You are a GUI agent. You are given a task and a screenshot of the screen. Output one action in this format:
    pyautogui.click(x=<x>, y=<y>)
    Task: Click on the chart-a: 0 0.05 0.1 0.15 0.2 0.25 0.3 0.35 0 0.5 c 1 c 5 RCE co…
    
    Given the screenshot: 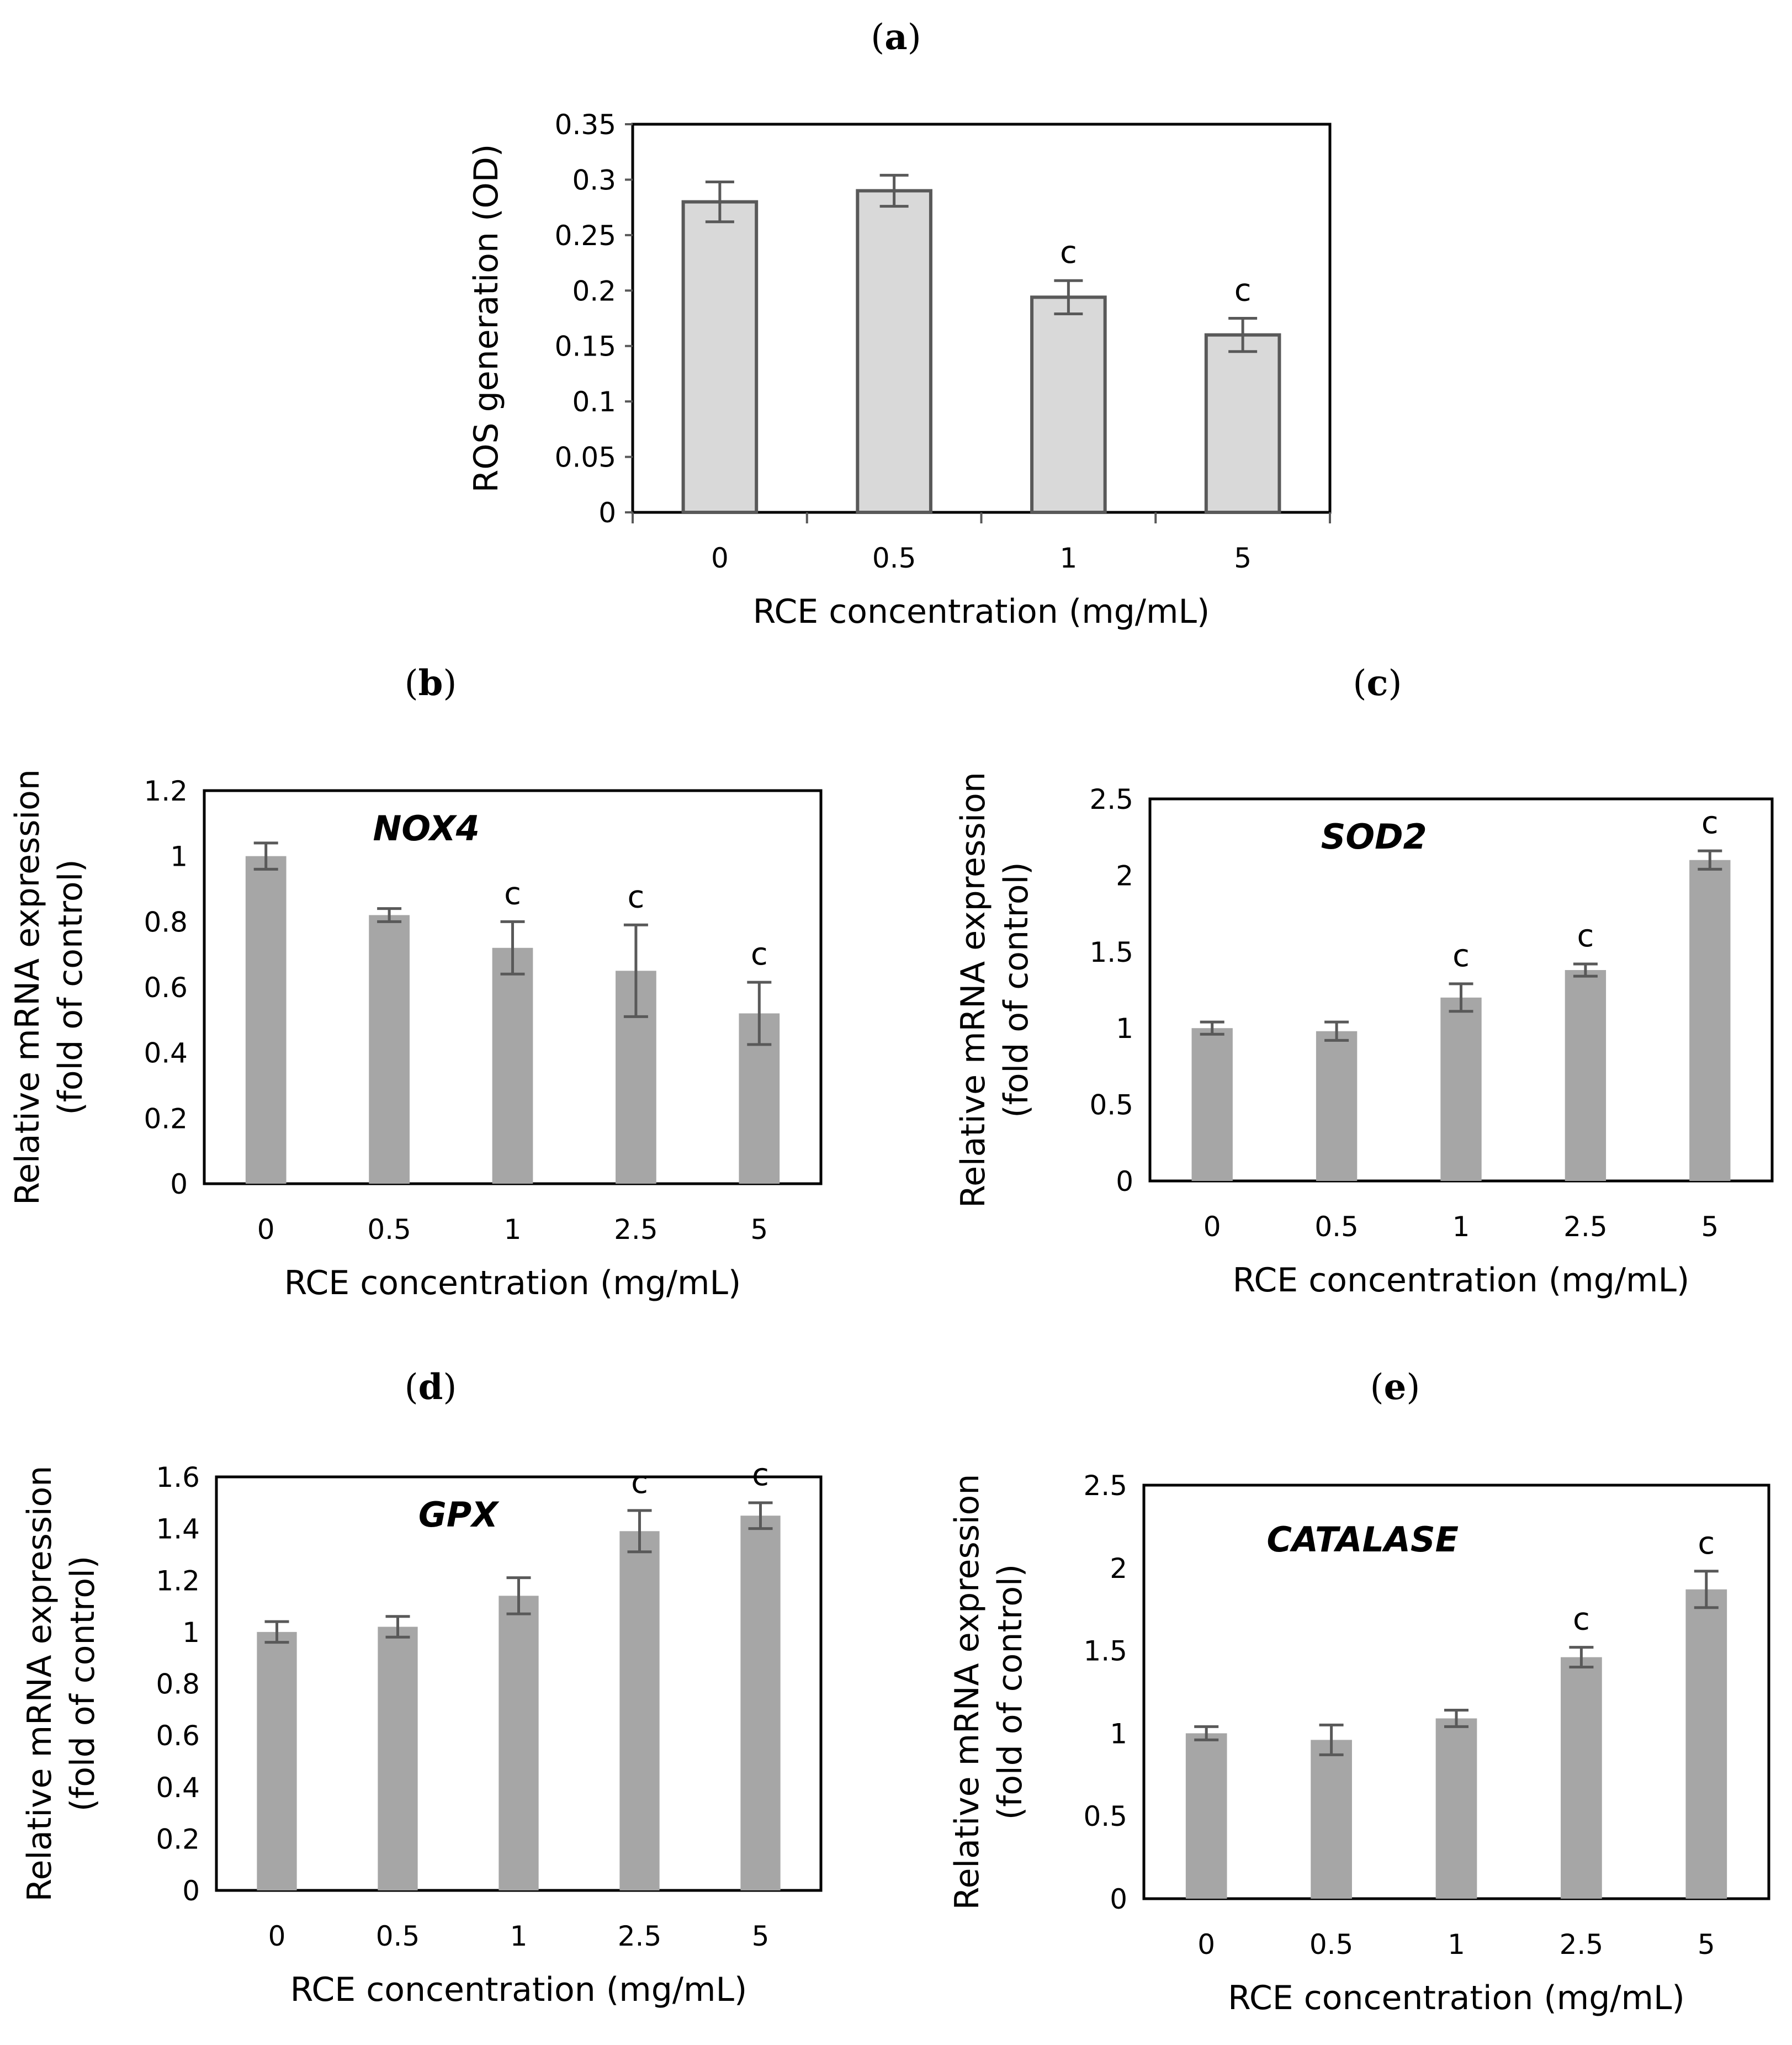 What is the action you would take?
    pyautogui.click(x=899, y=370)
    